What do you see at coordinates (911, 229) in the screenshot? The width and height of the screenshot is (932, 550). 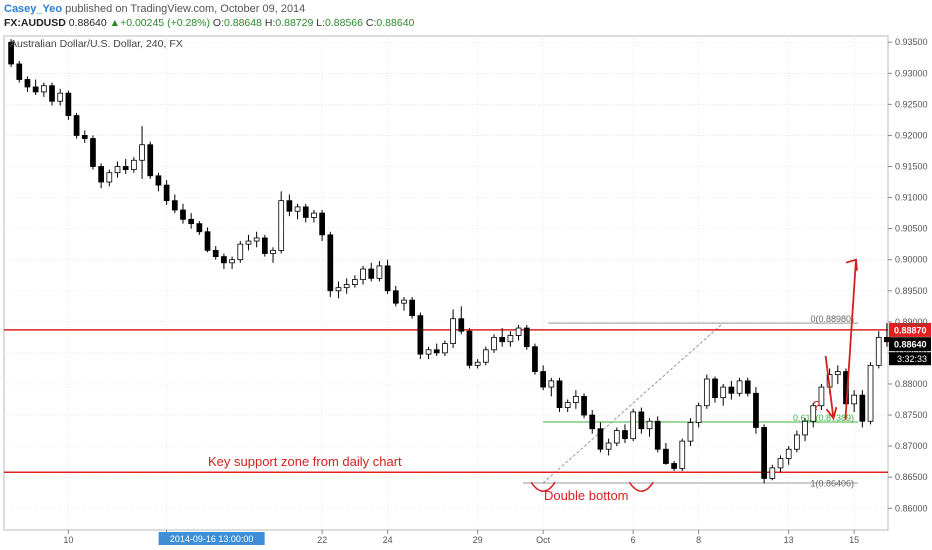 I see `price-tick-label: 0.90500` at bounding box center [911, 229].